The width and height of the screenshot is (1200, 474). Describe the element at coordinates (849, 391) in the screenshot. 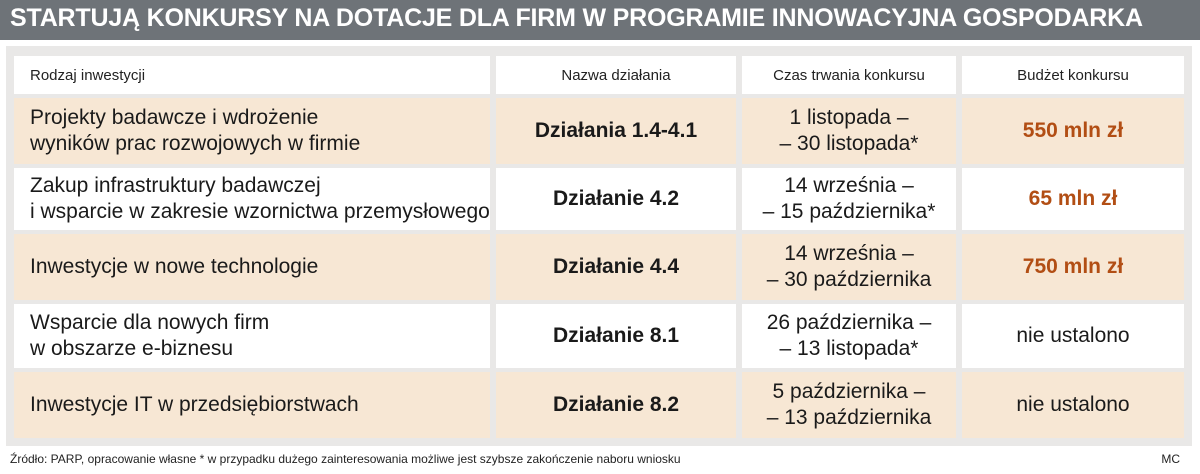

I see `row-5-time-line-1: 5 października –` at that location.